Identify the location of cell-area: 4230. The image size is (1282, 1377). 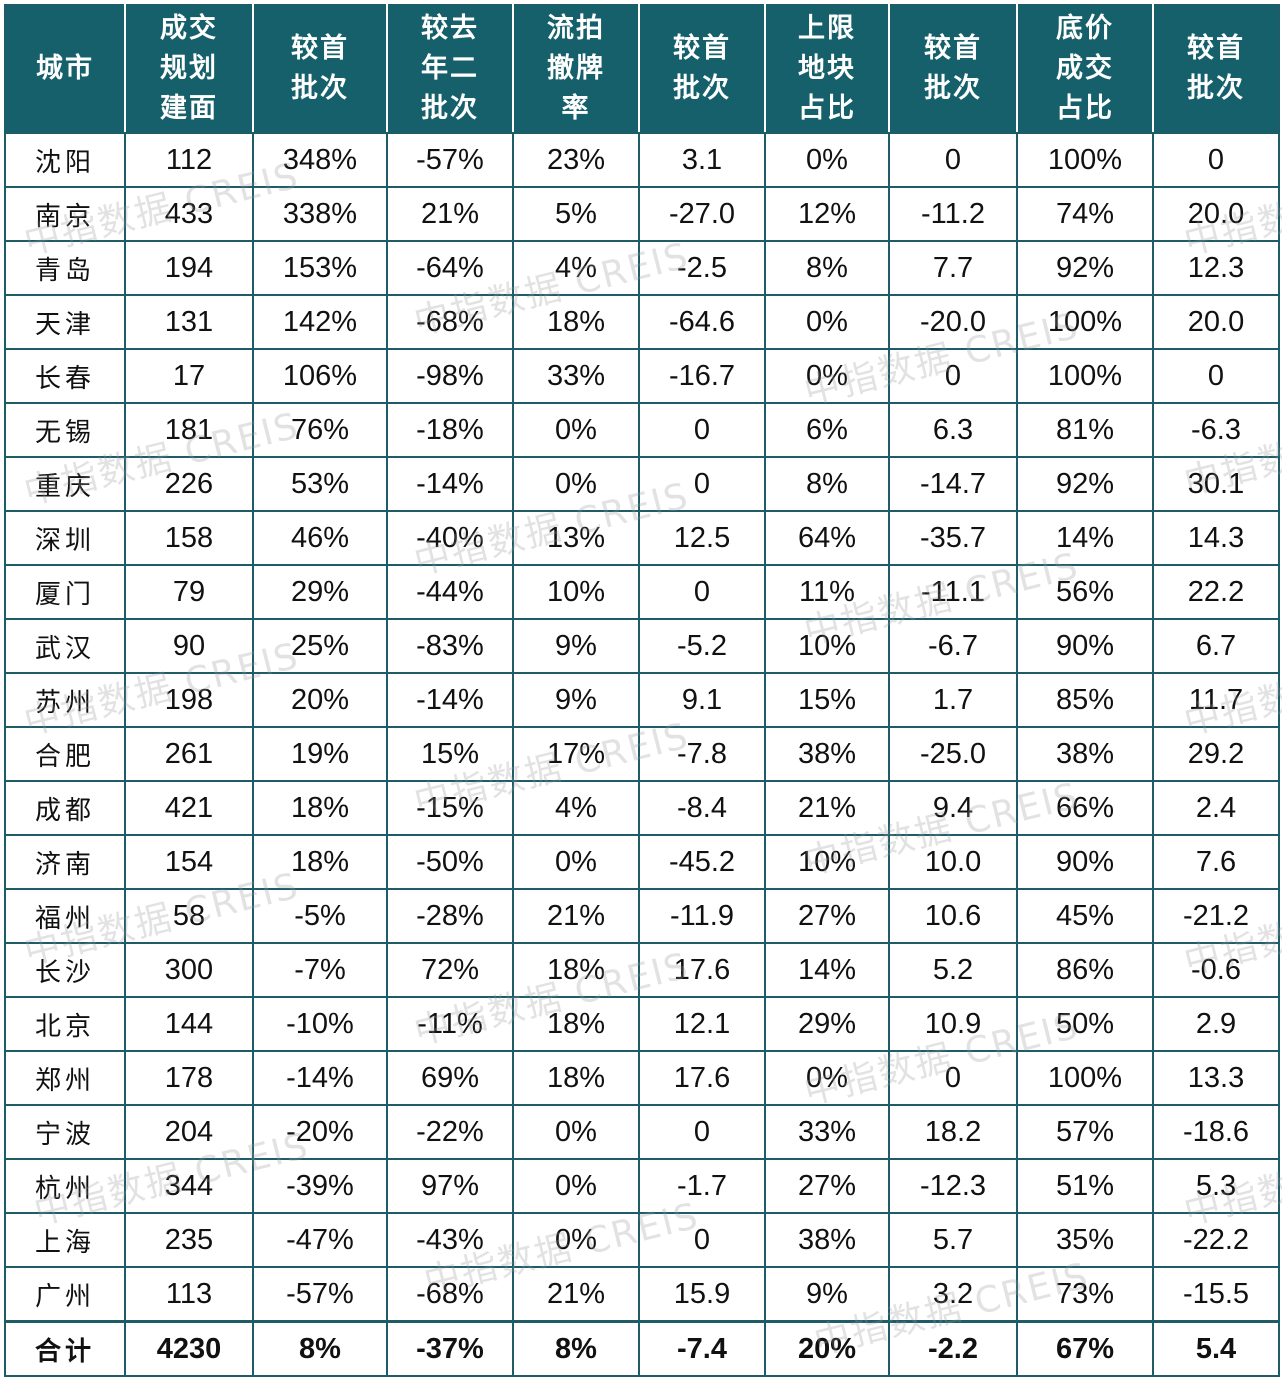
(189, 1348).